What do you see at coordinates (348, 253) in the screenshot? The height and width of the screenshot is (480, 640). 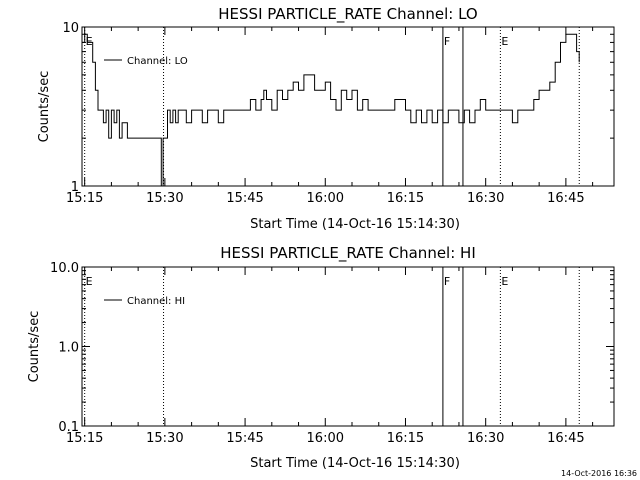 I see `chart-title: HESSI PARTICLE_RATE Channel: HI` at bounding box center [348, 253].